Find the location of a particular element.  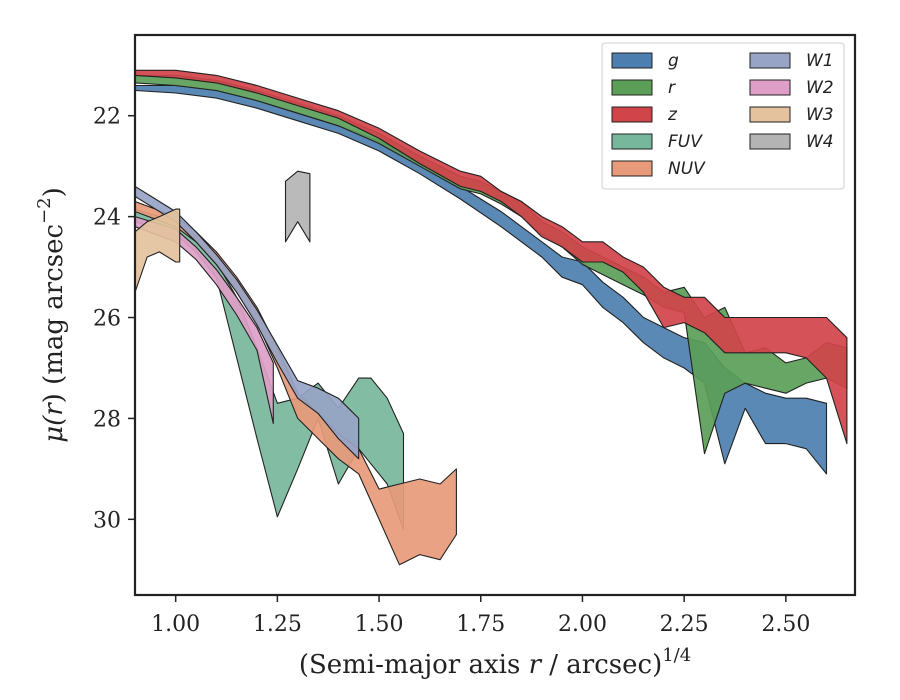

legend-label-r: r is located at coordinates (672, 88).